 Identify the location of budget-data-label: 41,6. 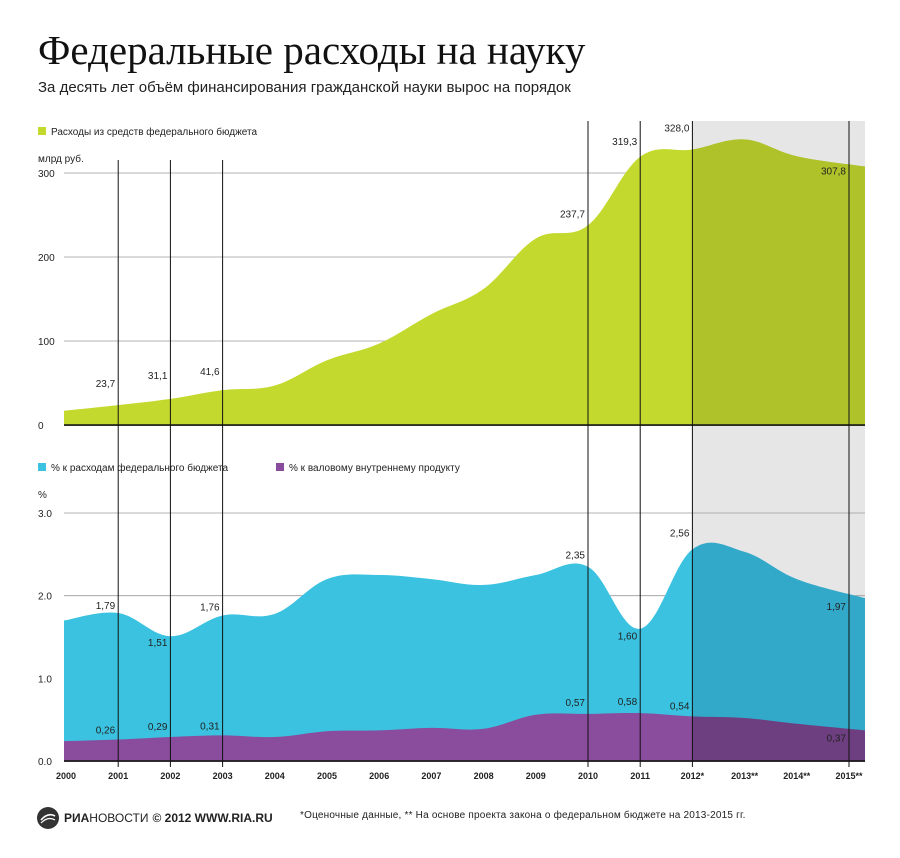
(210, 372).